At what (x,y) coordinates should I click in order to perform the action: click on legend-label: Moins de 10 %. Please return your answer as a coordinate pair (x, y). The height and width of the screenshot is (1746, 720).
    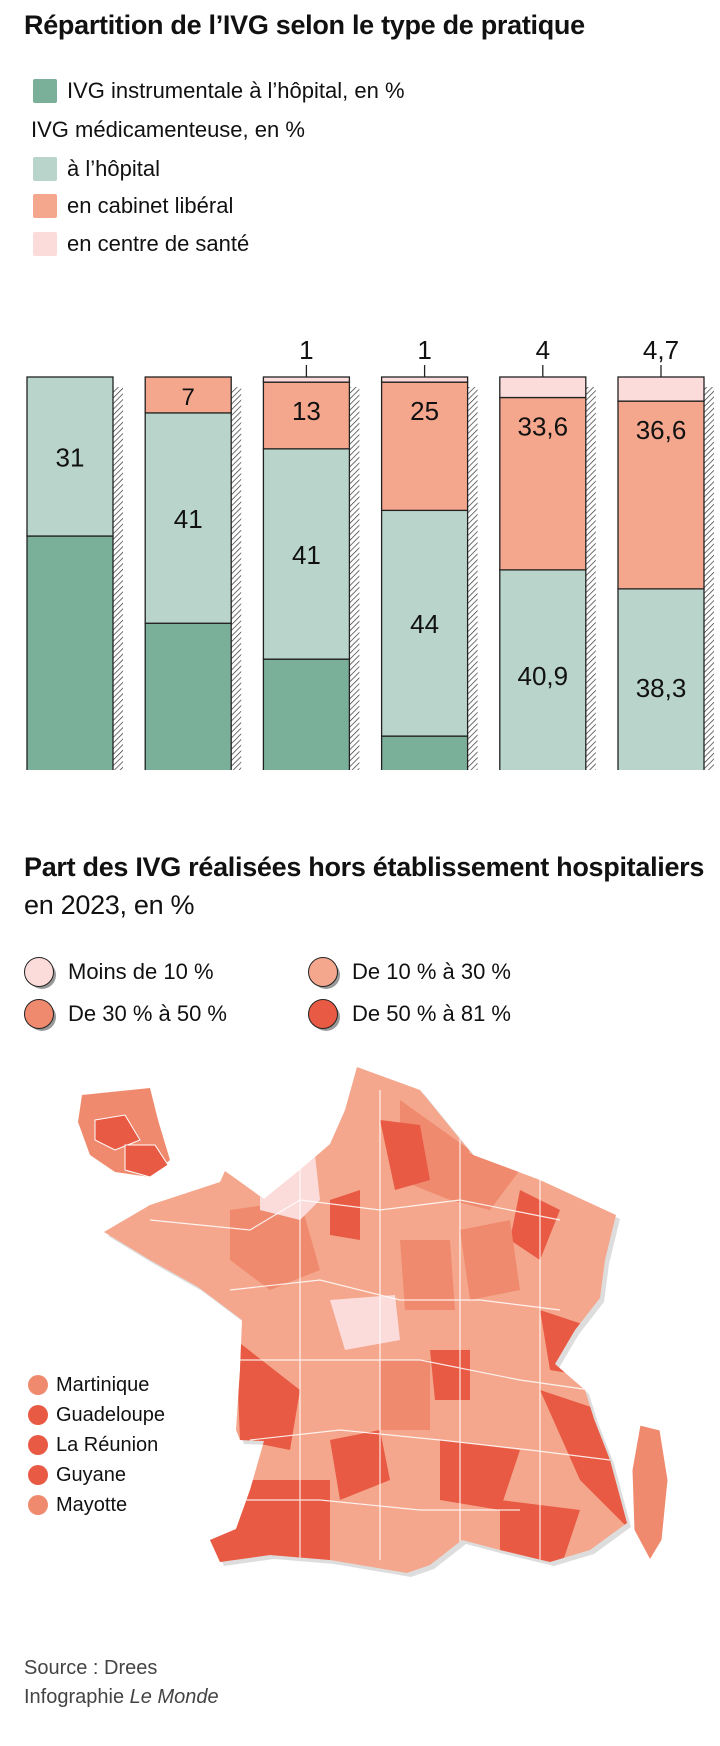
    Looking at the image, I should click on (141, 971).